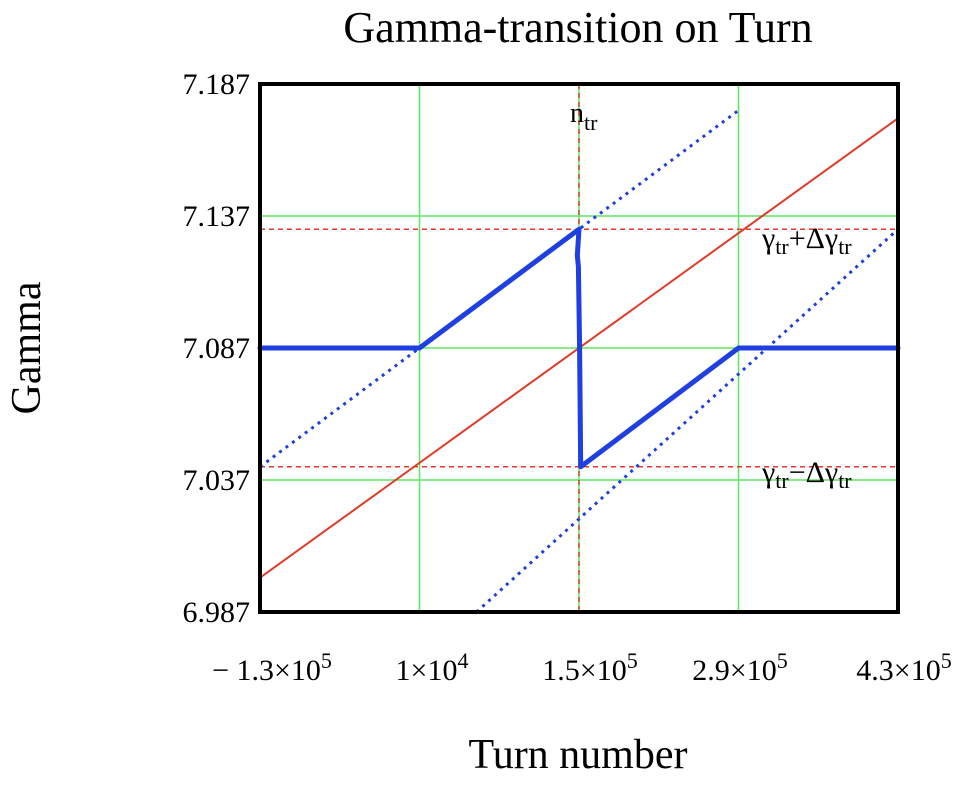  I want to click on chart-title: Gamma-transition on Turn, so click(577, 27).